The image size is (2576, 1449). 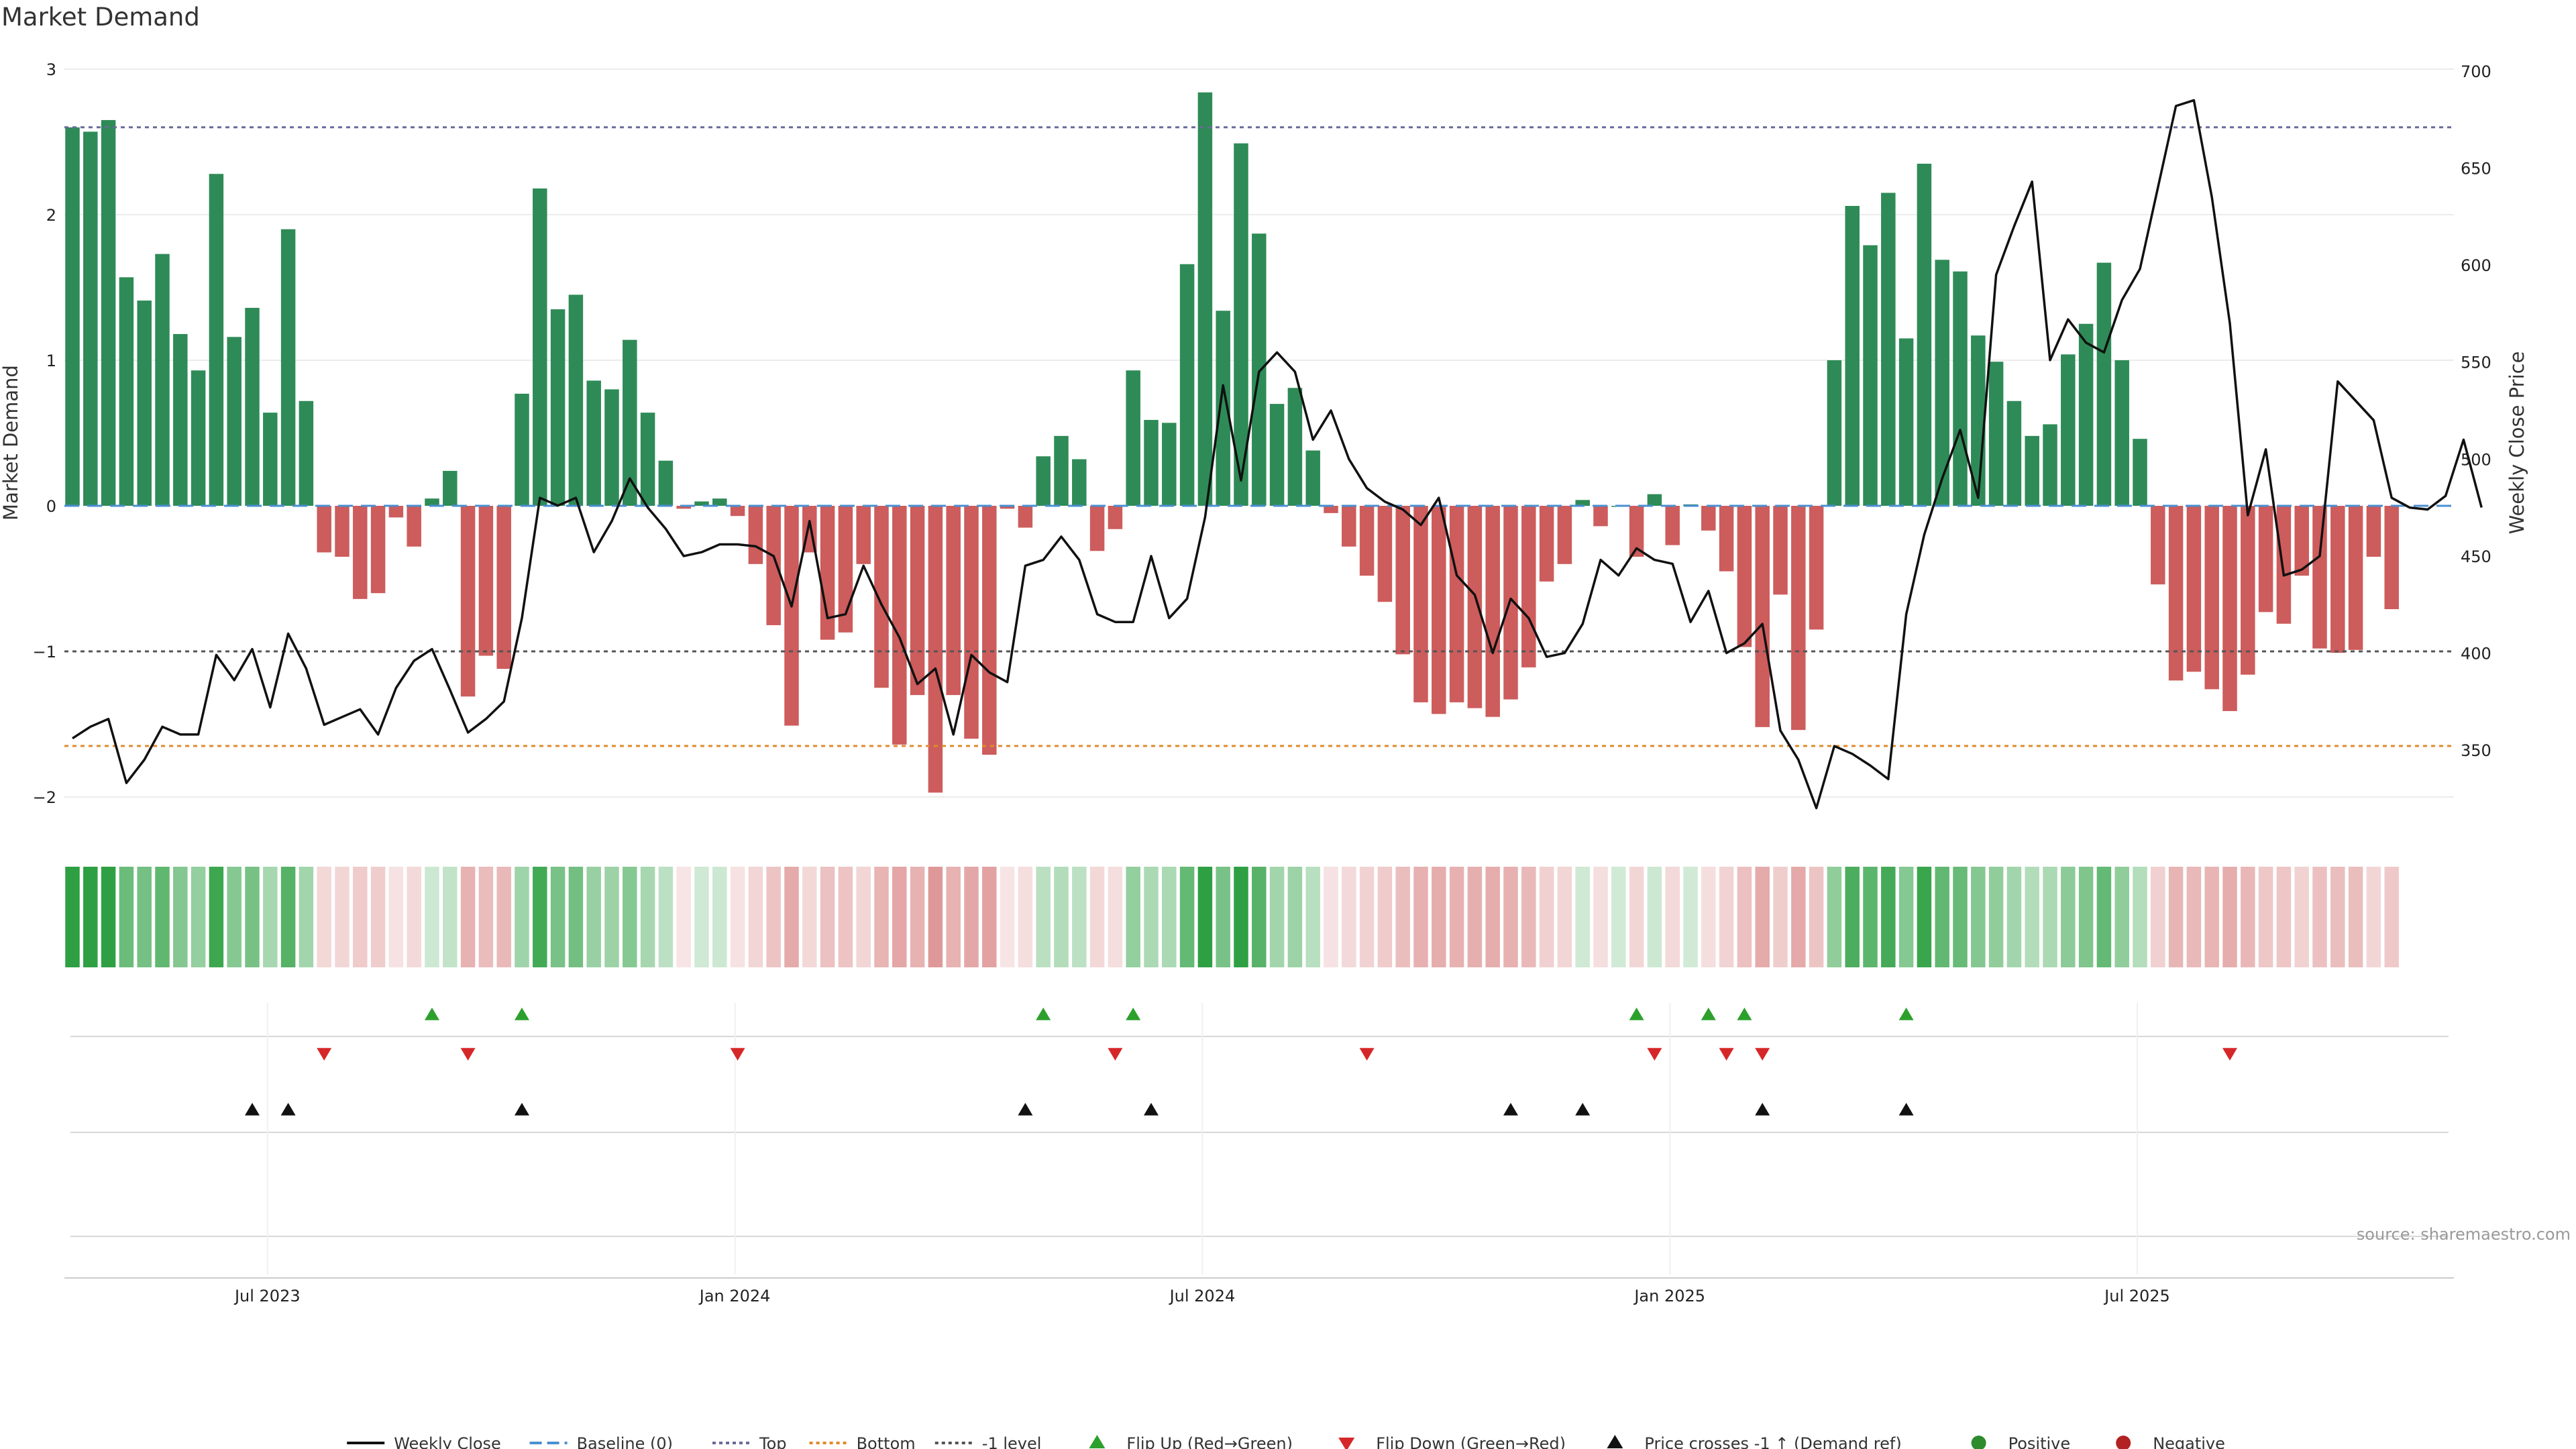 What do you see at coordinates (2517, 443) in the screenshot?
I see `y2-axis-label: Weekly Close Price` at bounding box center [2517, 443].